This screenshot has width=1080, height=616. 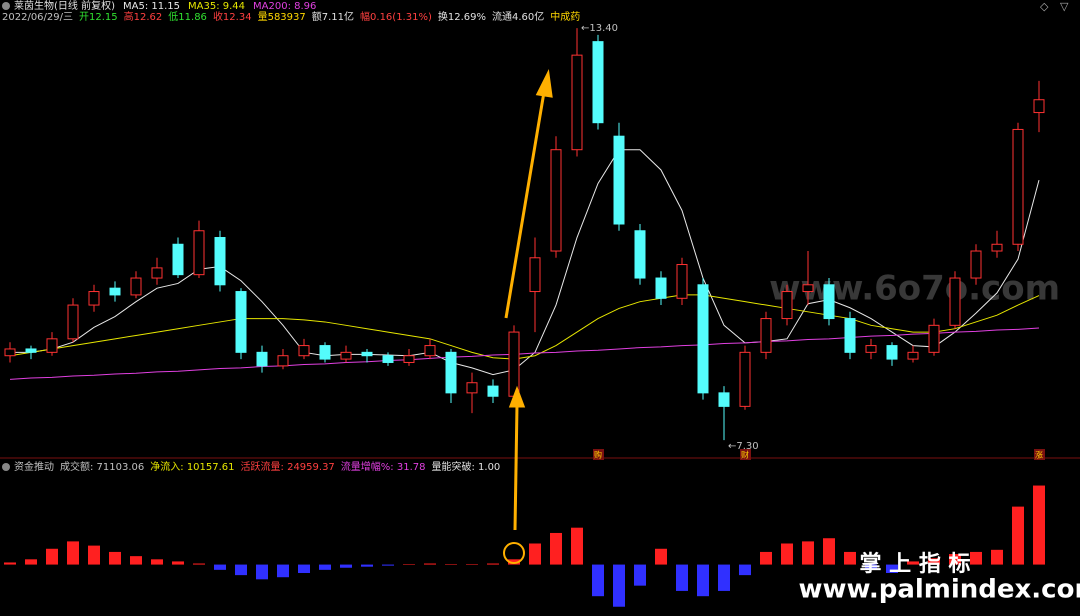 I want to click on info-item: 开12.15, so click(x=98, y=17).